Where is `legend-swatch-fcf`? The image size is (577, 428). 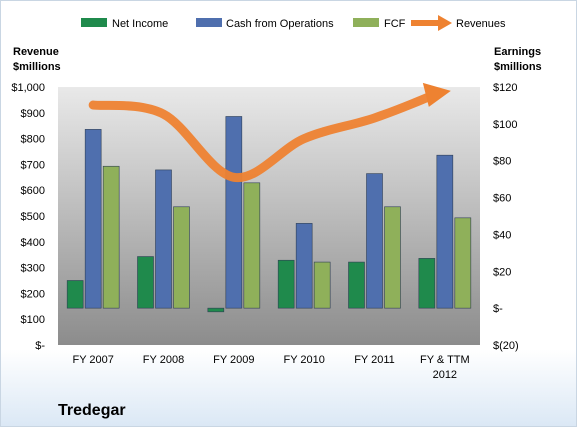
legend-swatch-fcf is located at coordinates (366, 22).